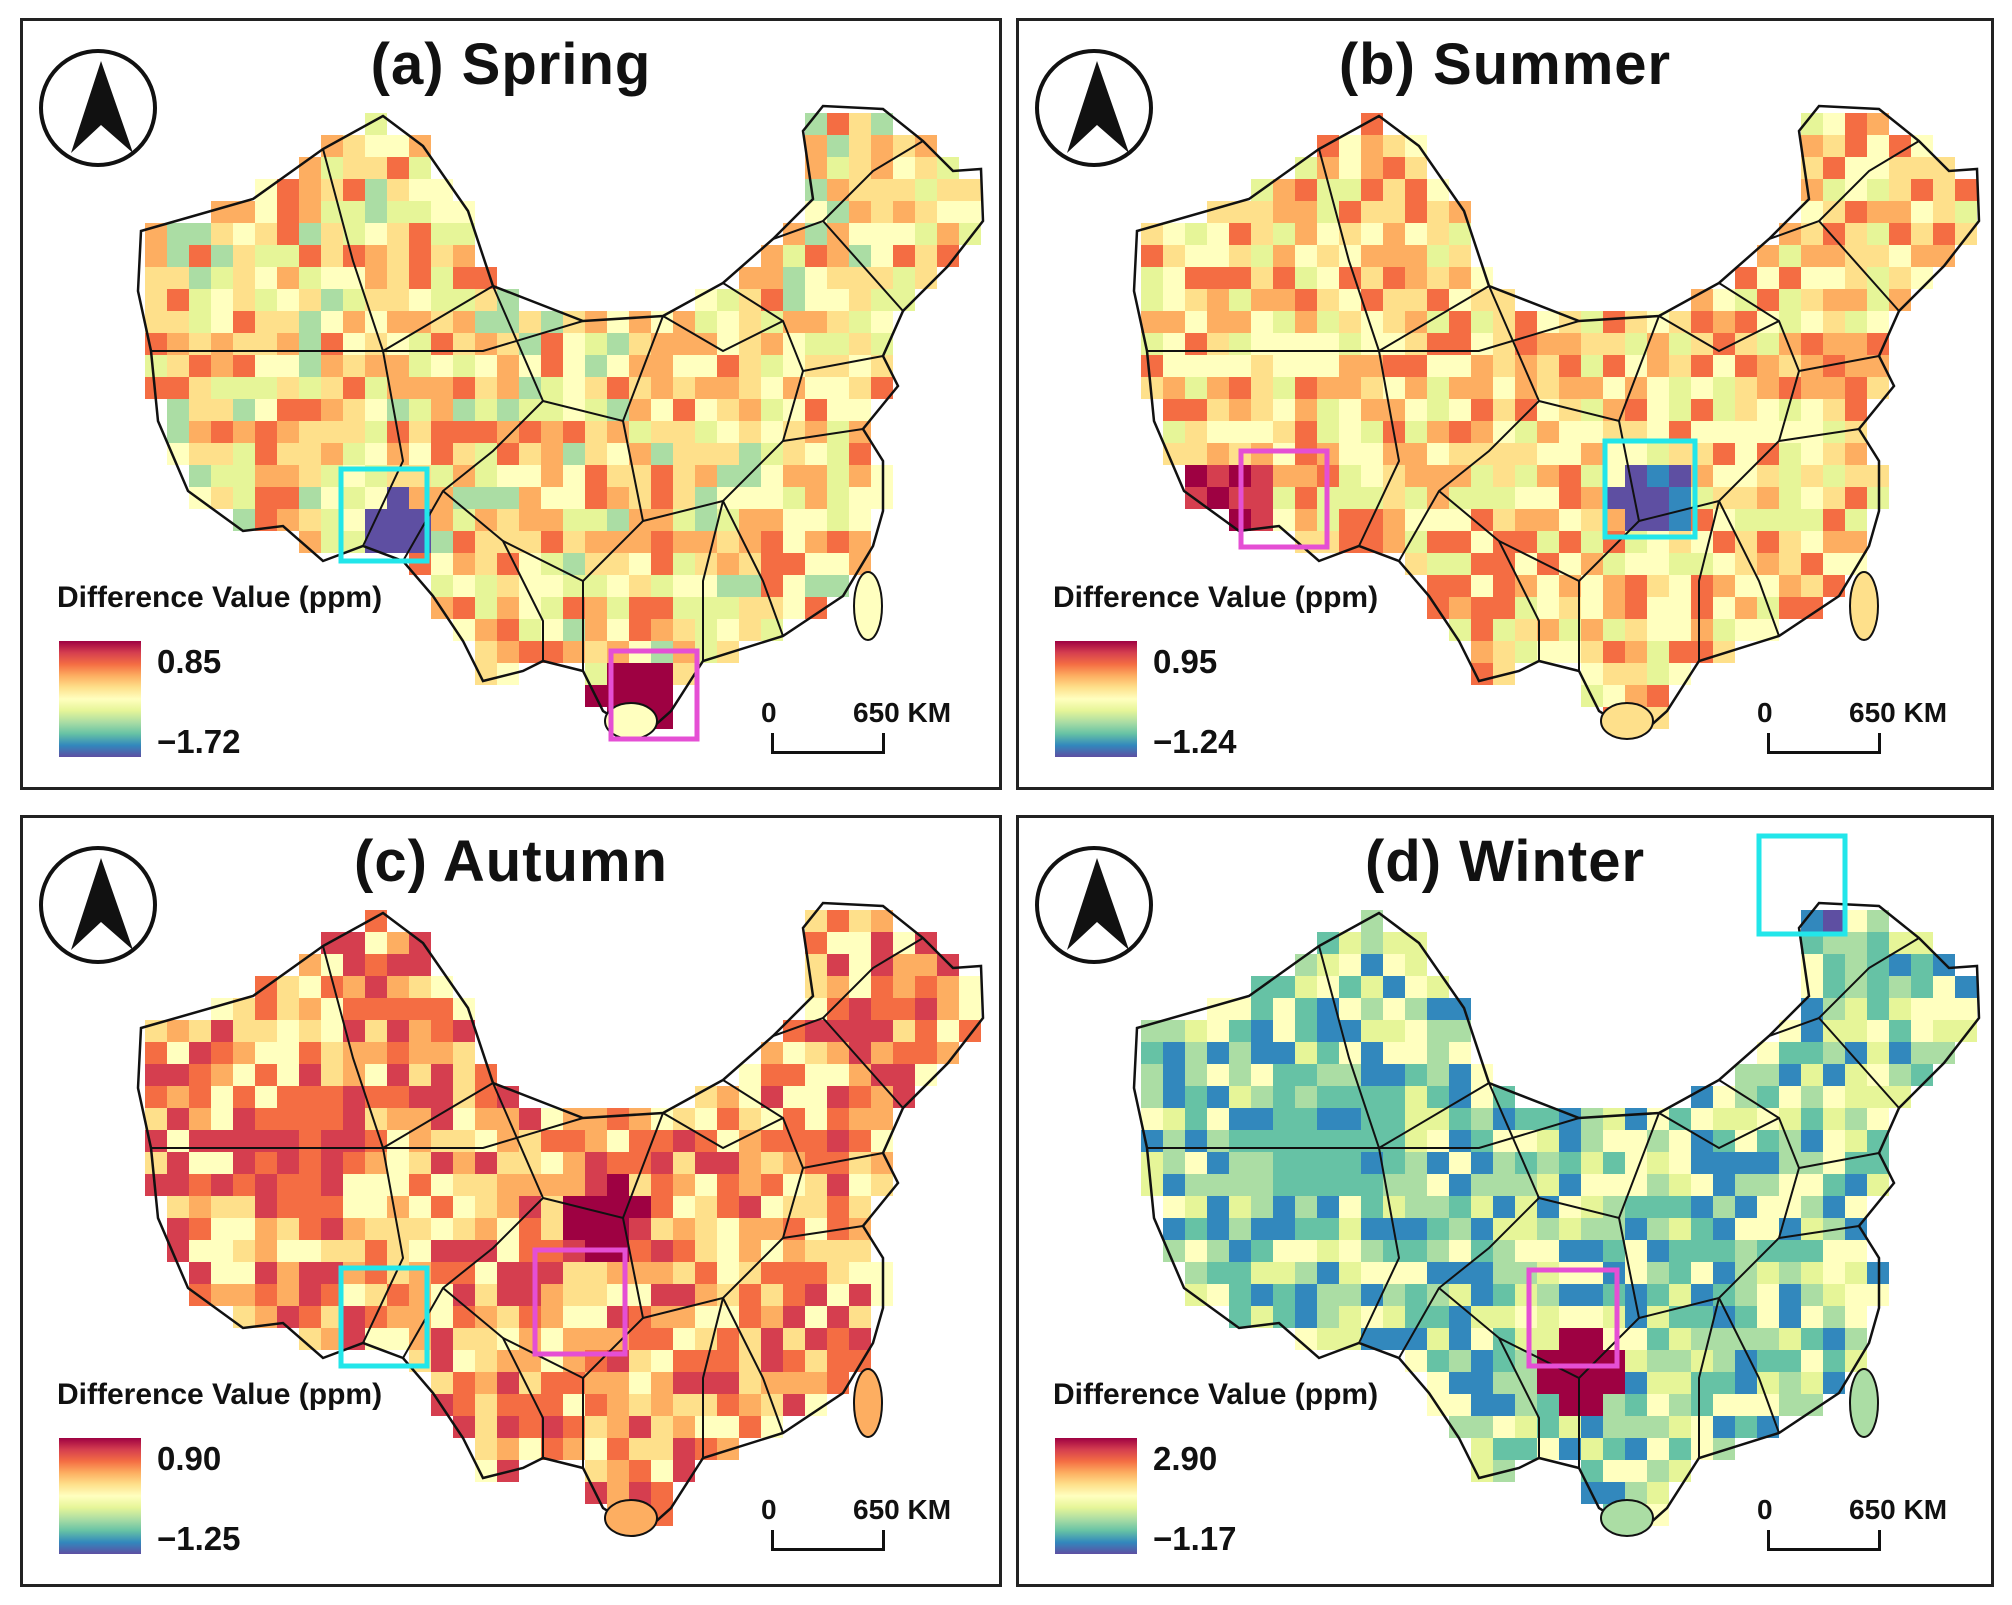  I want to click on panel-title: (c) Autumn, so click(511, 861).